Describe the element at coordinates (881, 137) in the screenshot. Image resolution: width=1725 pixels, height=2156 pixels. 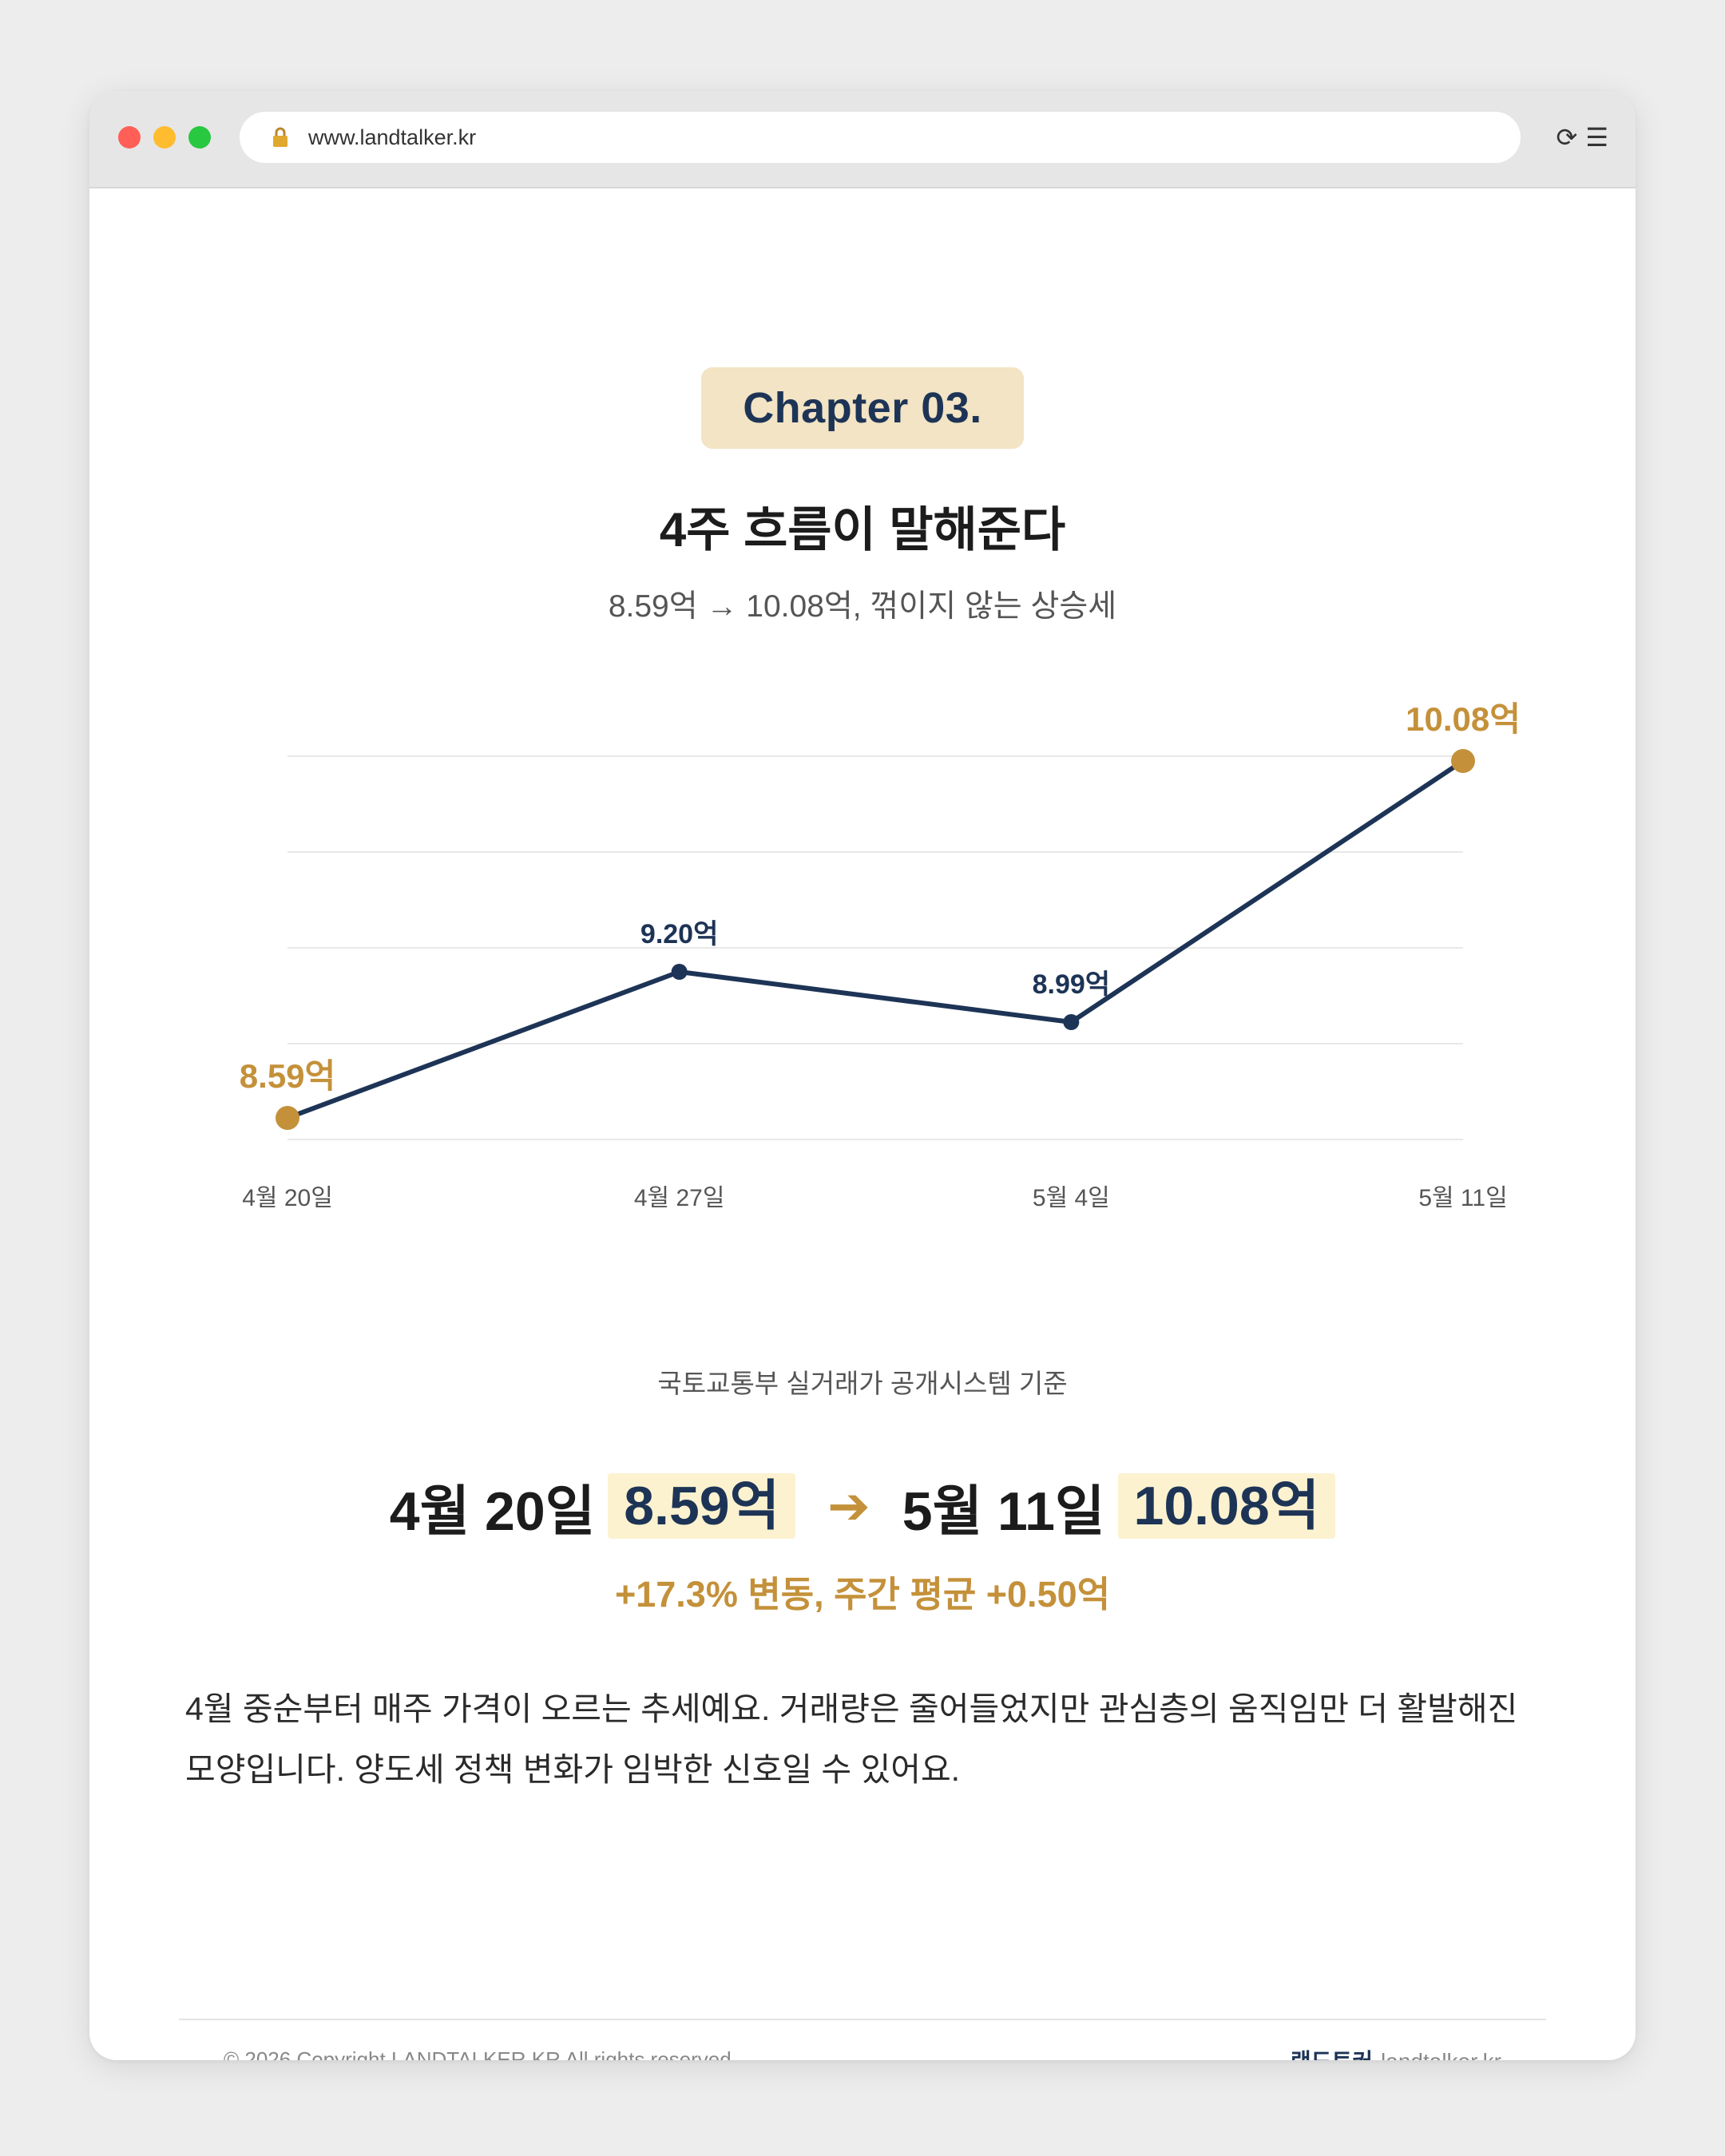
I see `address-bar: www.landtalker.kr` at that location.